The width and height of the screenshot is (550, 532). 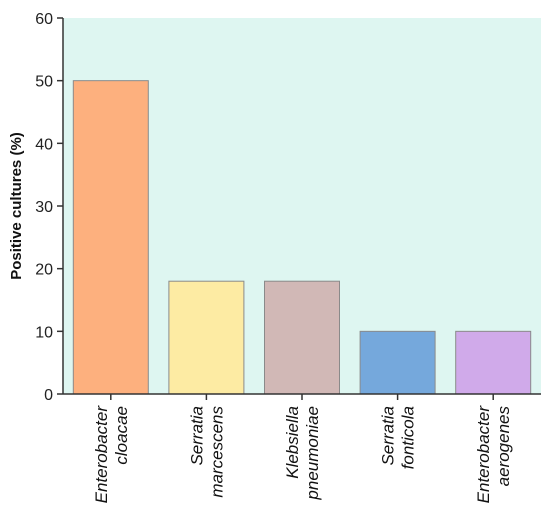 I want to click on y-tick-label: 0, so click(x=48, y=395).